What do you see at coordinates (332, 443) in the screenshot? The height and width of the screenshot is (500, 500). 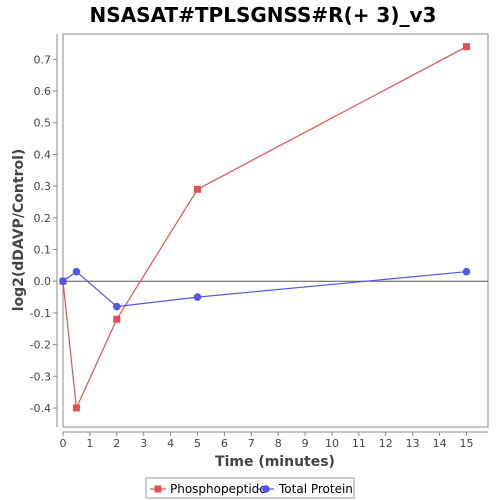 I see `x-tick-label: 10` at bounding box center [332, 443].